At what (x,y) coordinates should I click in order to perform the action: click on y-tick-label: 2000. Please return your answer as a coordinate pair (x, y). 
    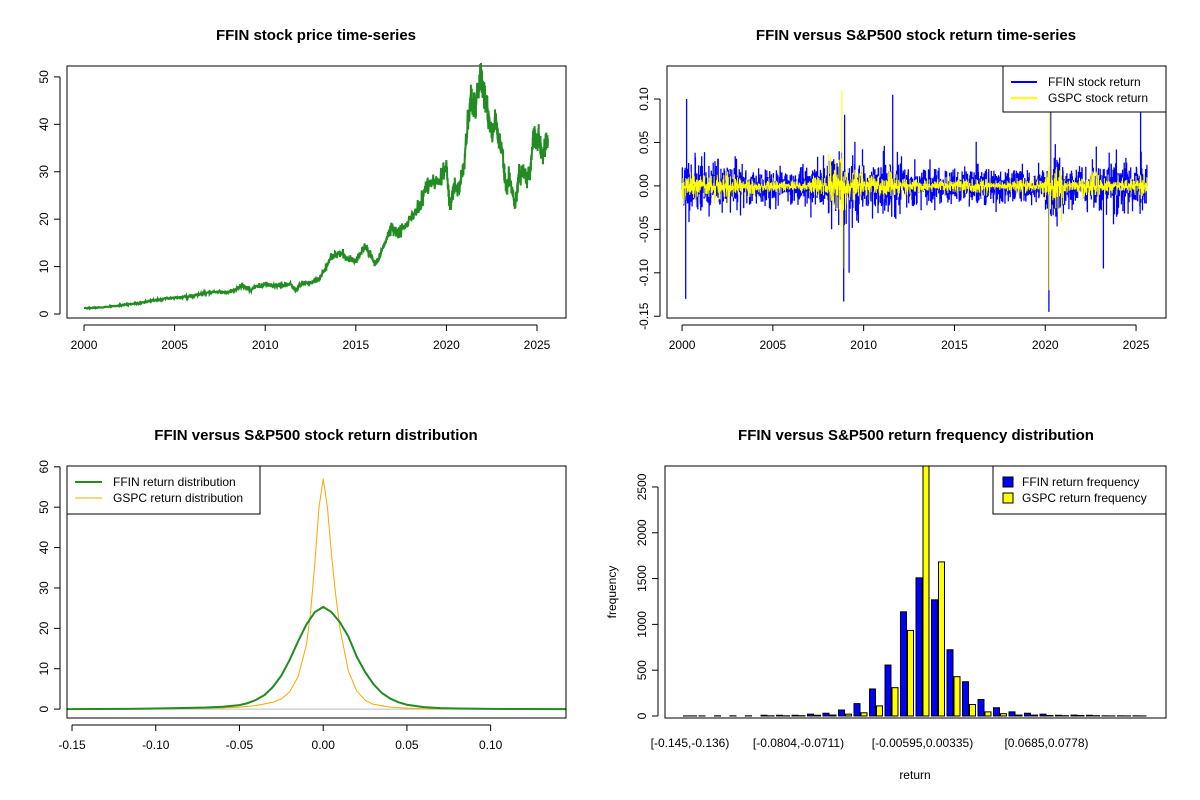
    Looking at the image, I should click on (642, 532).